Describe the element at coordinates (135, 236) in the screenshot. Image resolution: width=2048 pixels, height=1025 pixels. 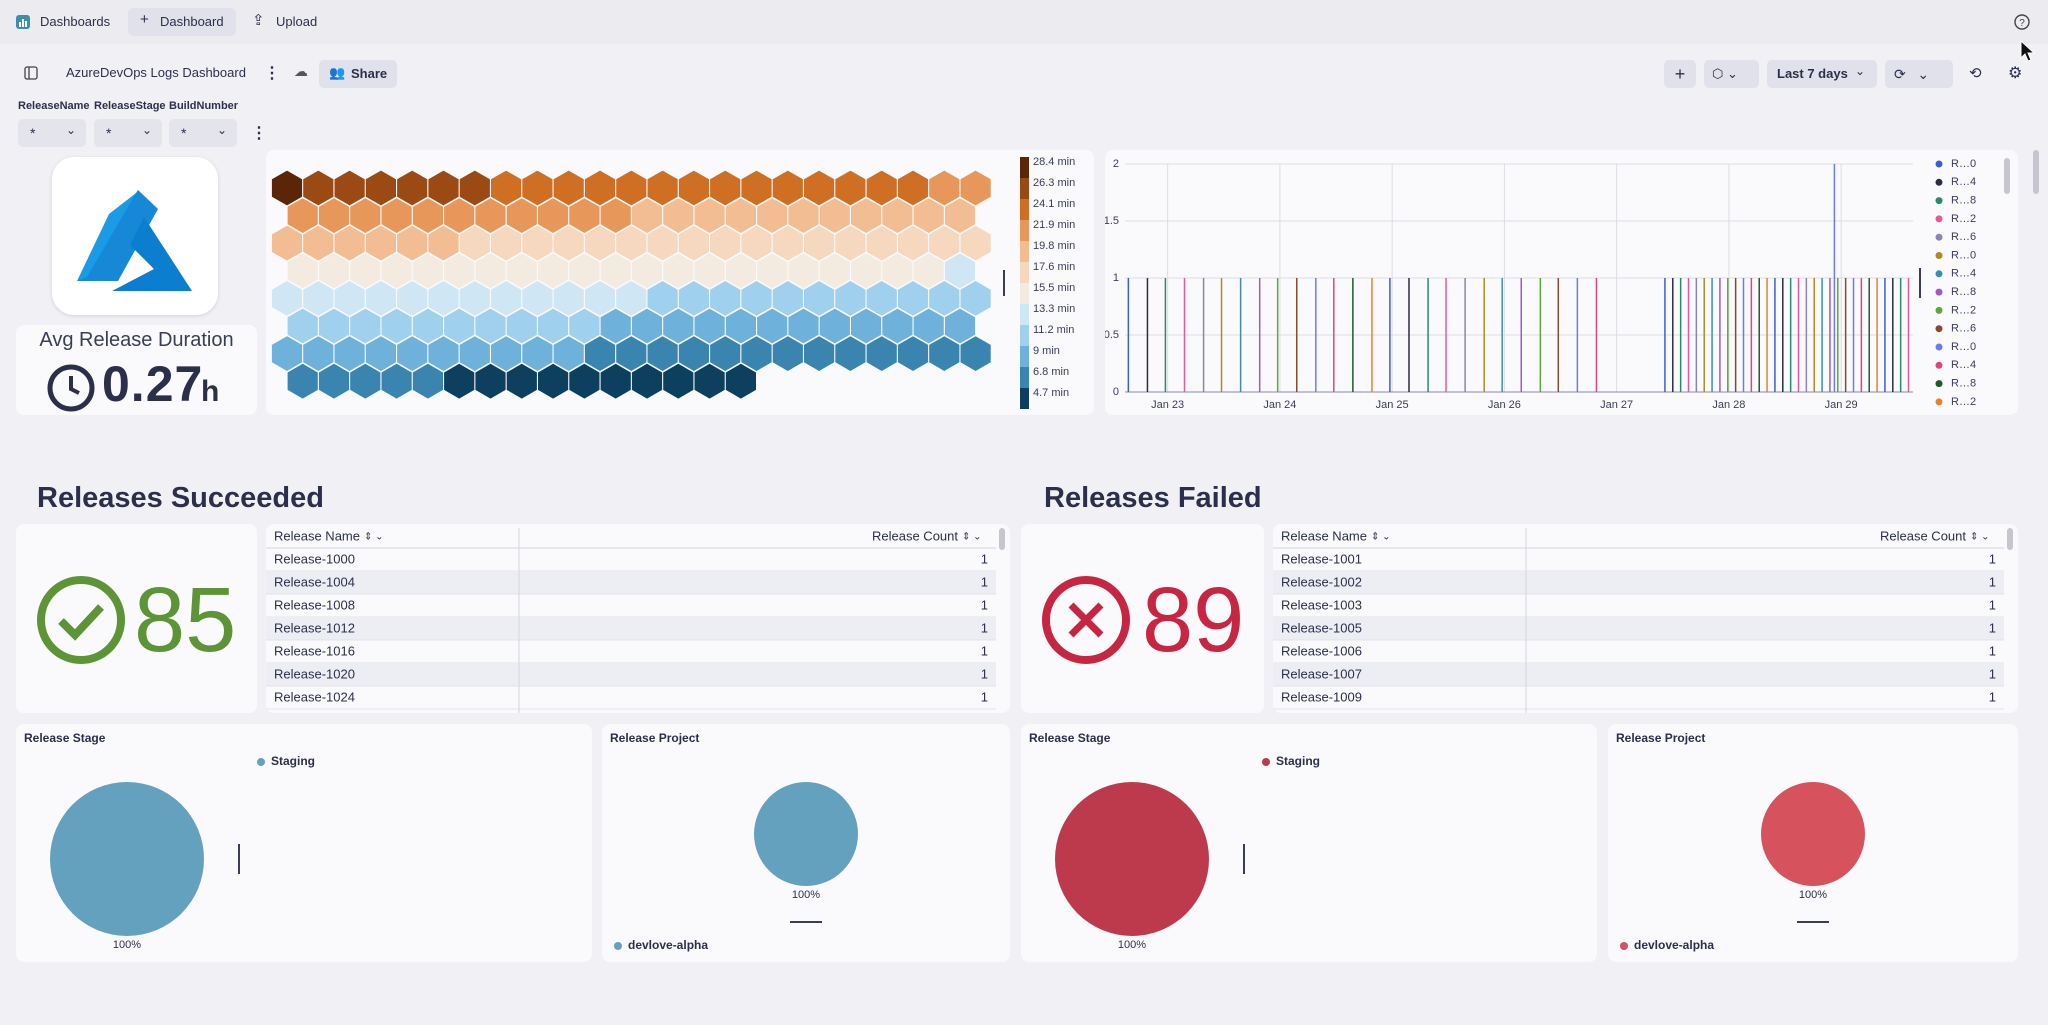
I see `logo-card` at that location.